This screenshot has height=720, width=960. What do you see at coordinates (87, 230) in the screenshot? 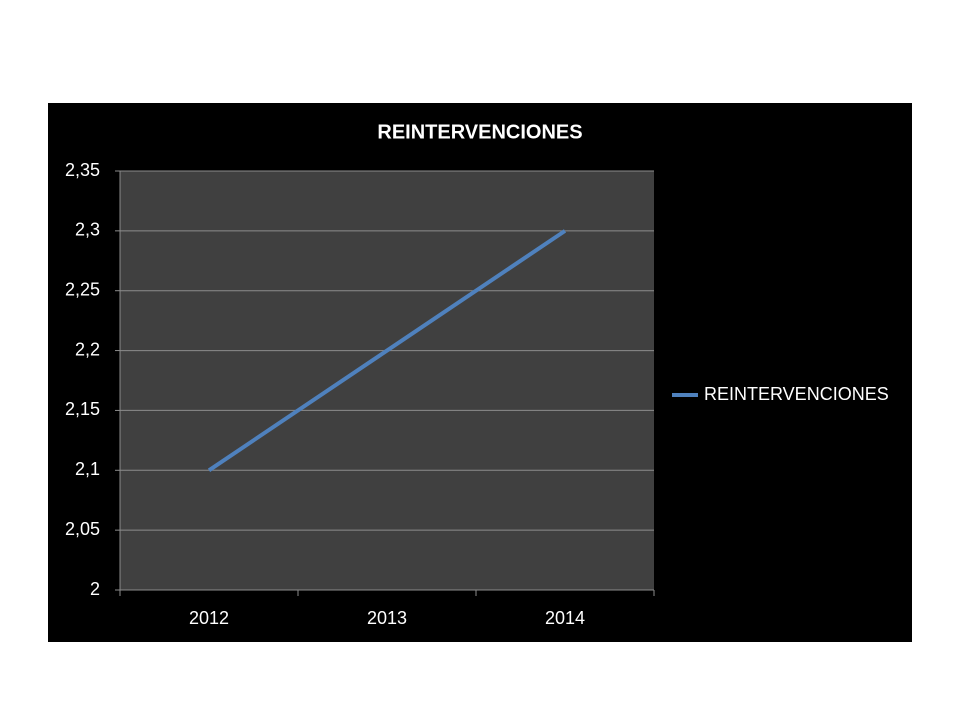
I see `y-tick-label: 2,3` at bounding box center [87, 230].